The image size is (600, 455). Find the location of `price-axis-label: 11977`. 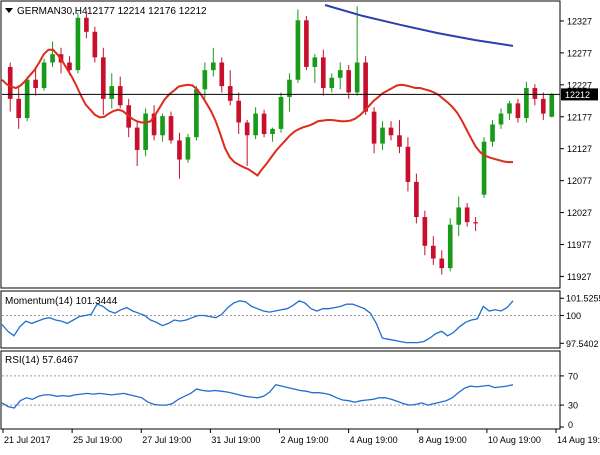

price-axis-label: 11977 is located at coordinates (579, 245).